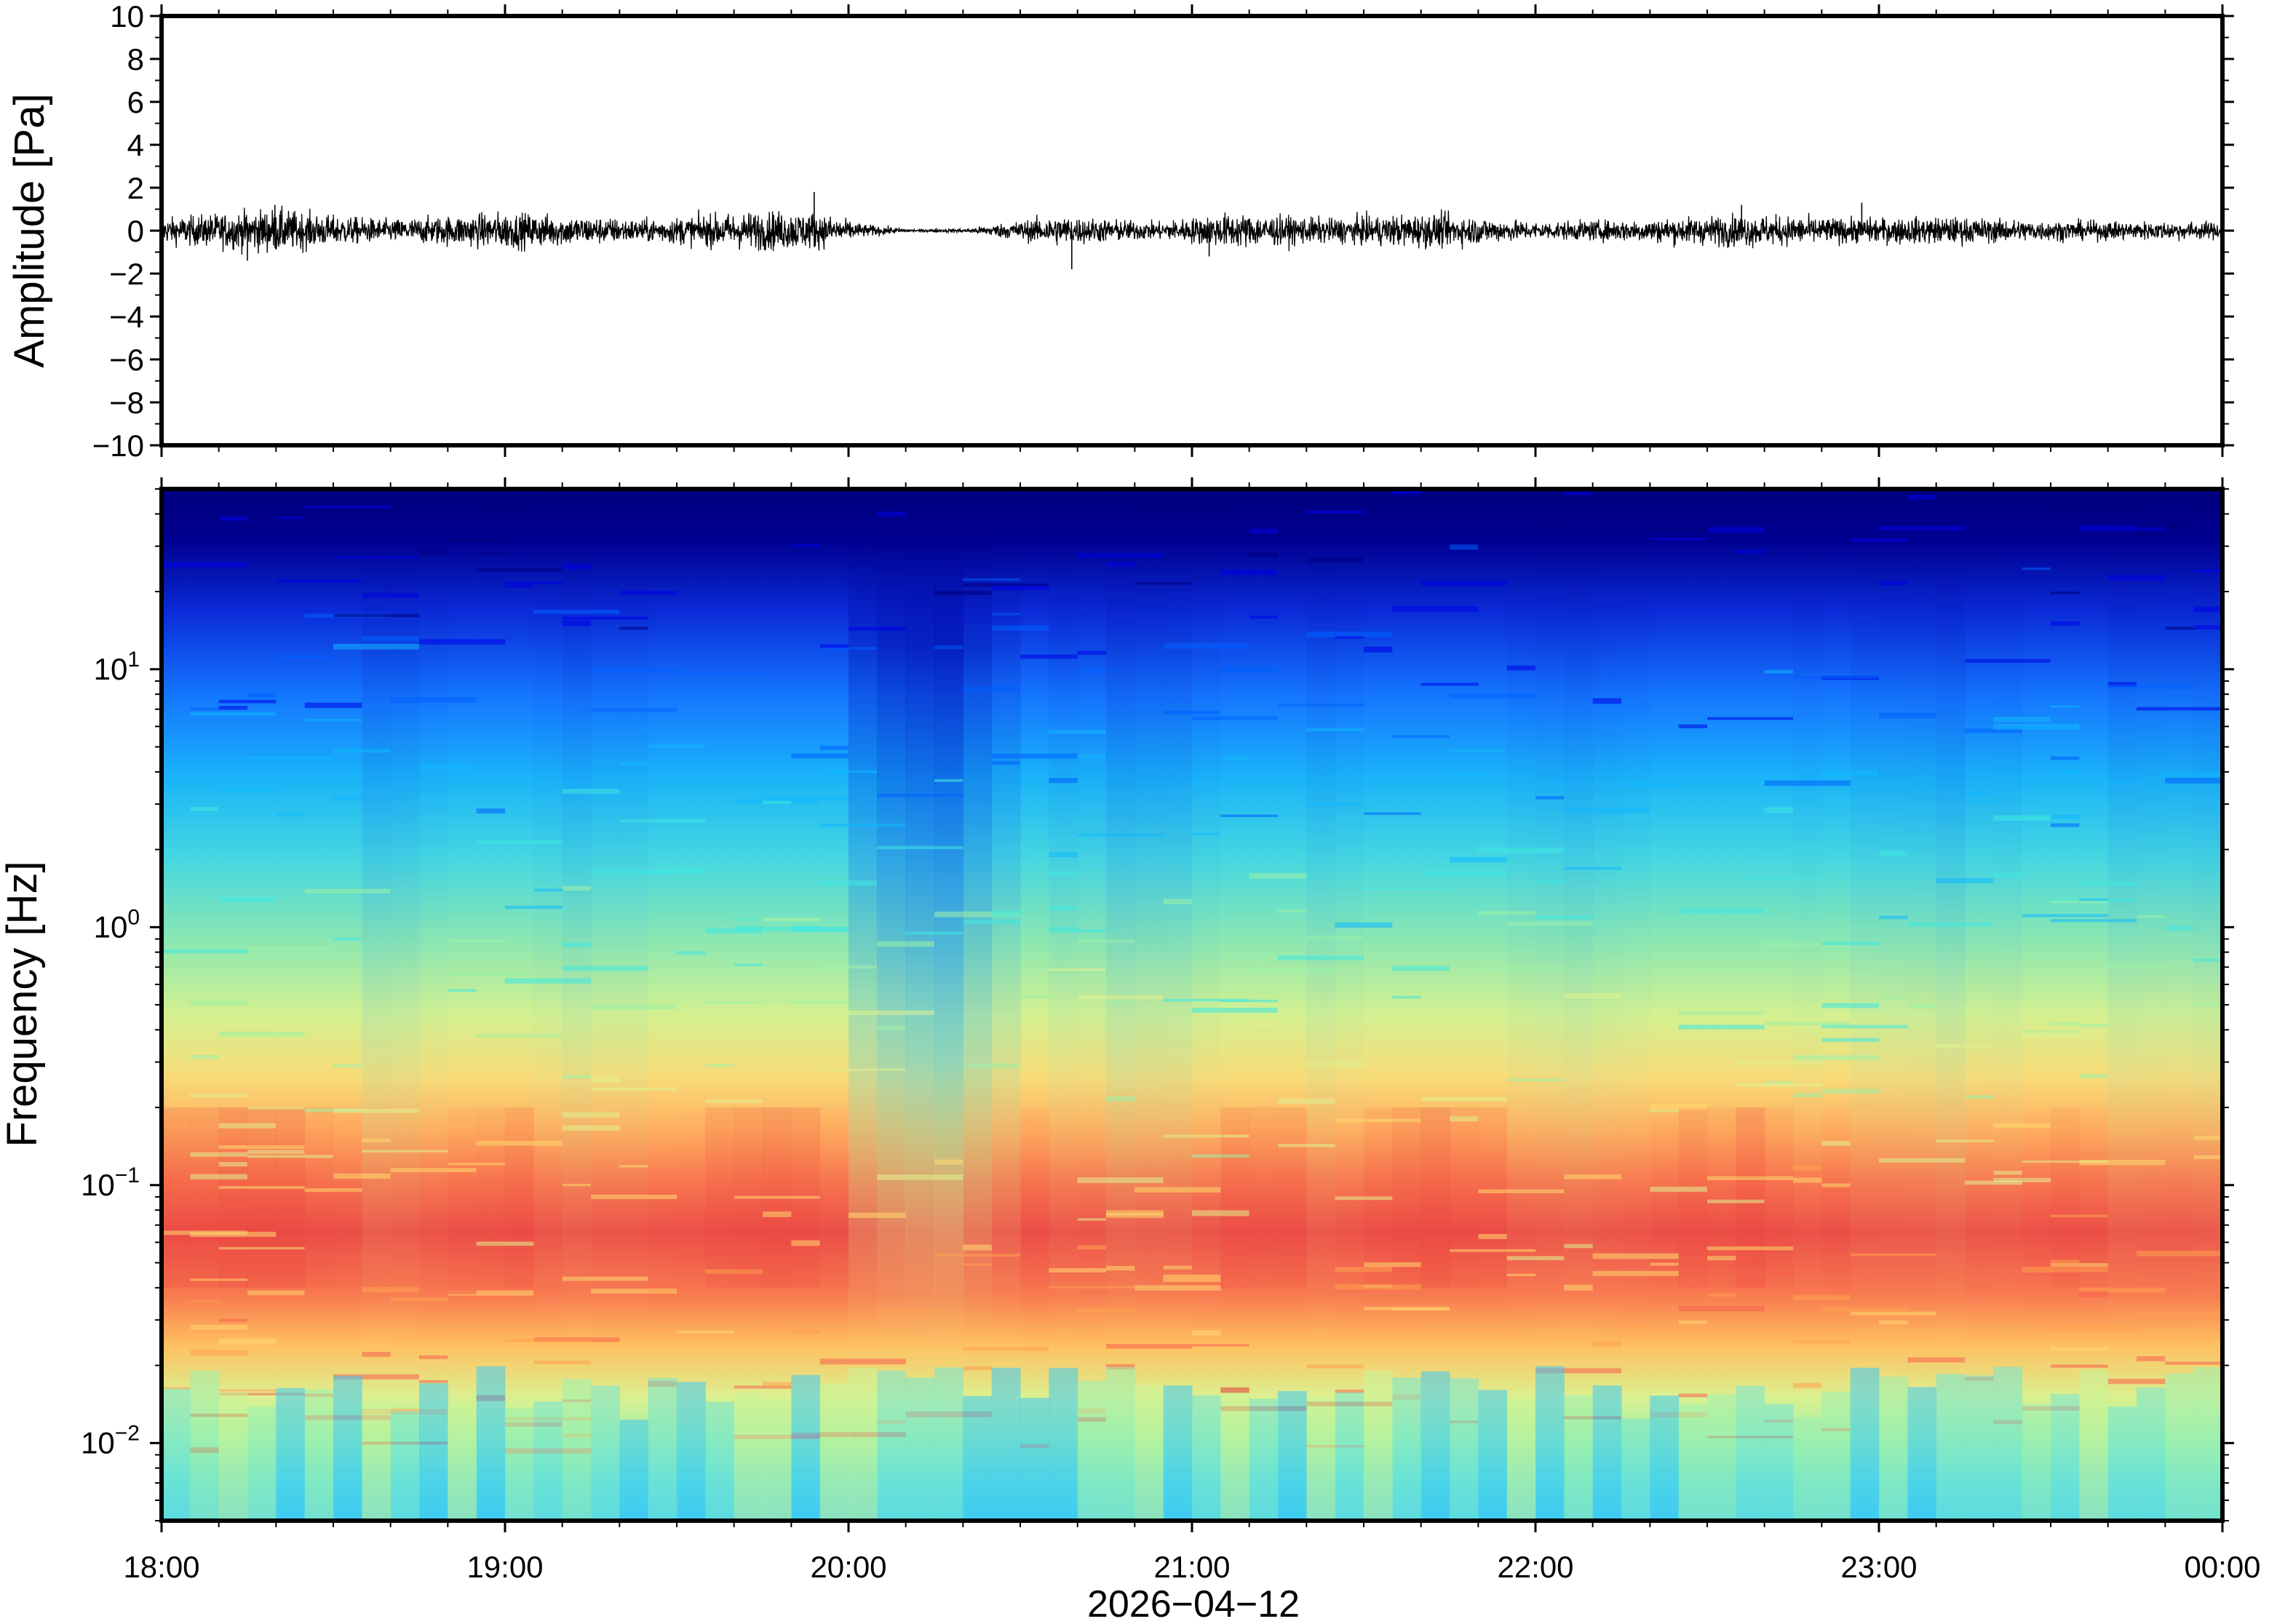 The height and width of the screenshot is (1624, 2269). Describe the element at coordinates (1193, 1603) in the screenshot. I see `date-label: 2026−04−12` at that location.